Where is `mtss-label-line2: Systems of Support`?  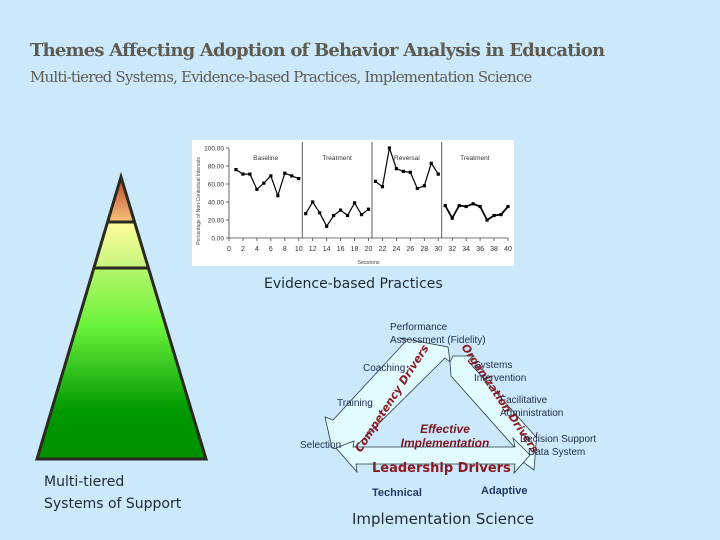 mtss-label-line2: Systems of Support is located at coordinates (113, 504).